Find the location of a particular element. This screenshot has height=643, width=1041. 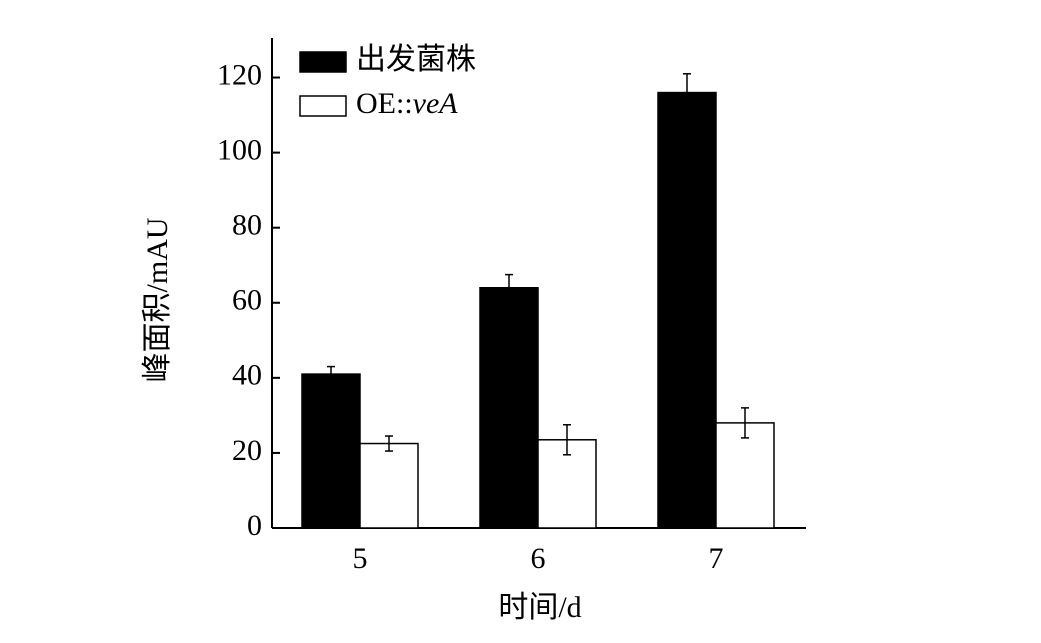

x-tick-label: 7 is located at coordinates (716, 558).